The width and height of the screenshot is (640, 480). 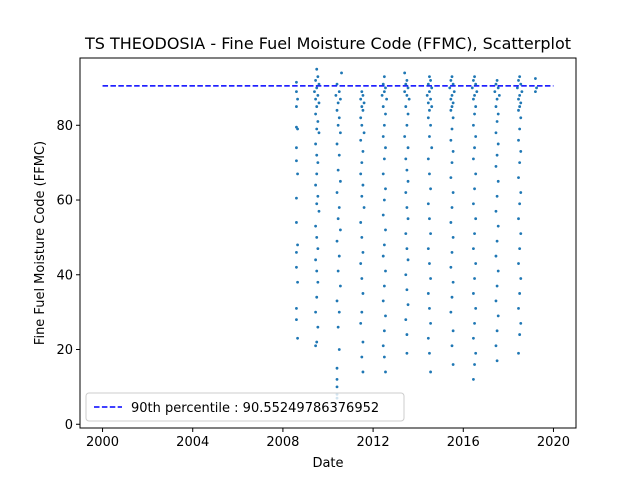 I want to click on x-tick-label: 2020, so click(x=553, y=442).